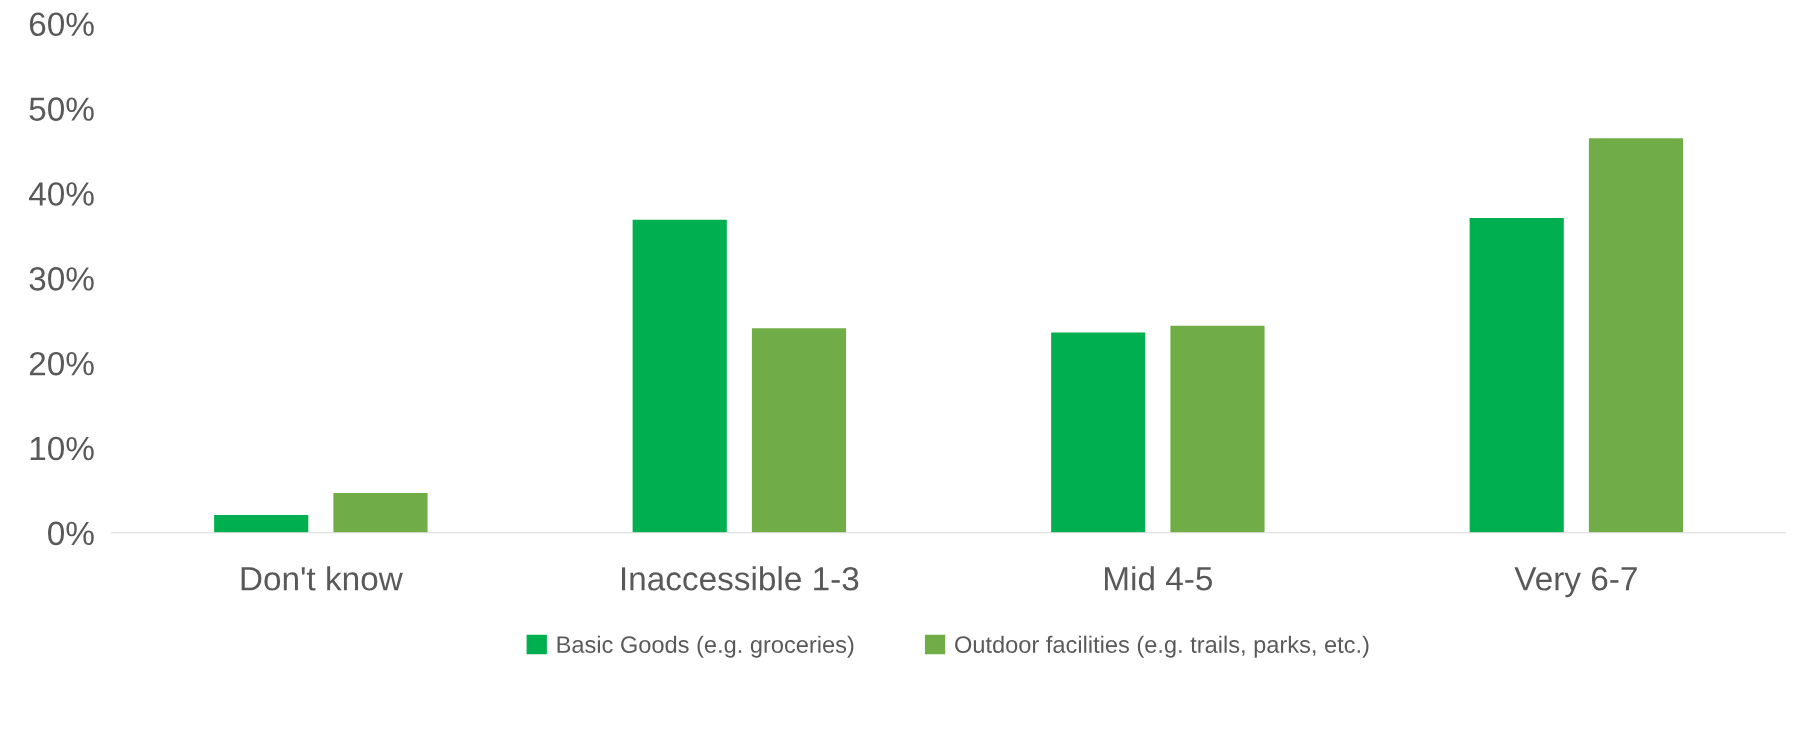  I want to click on x-tick-label: Don't know, so click(322, 578).